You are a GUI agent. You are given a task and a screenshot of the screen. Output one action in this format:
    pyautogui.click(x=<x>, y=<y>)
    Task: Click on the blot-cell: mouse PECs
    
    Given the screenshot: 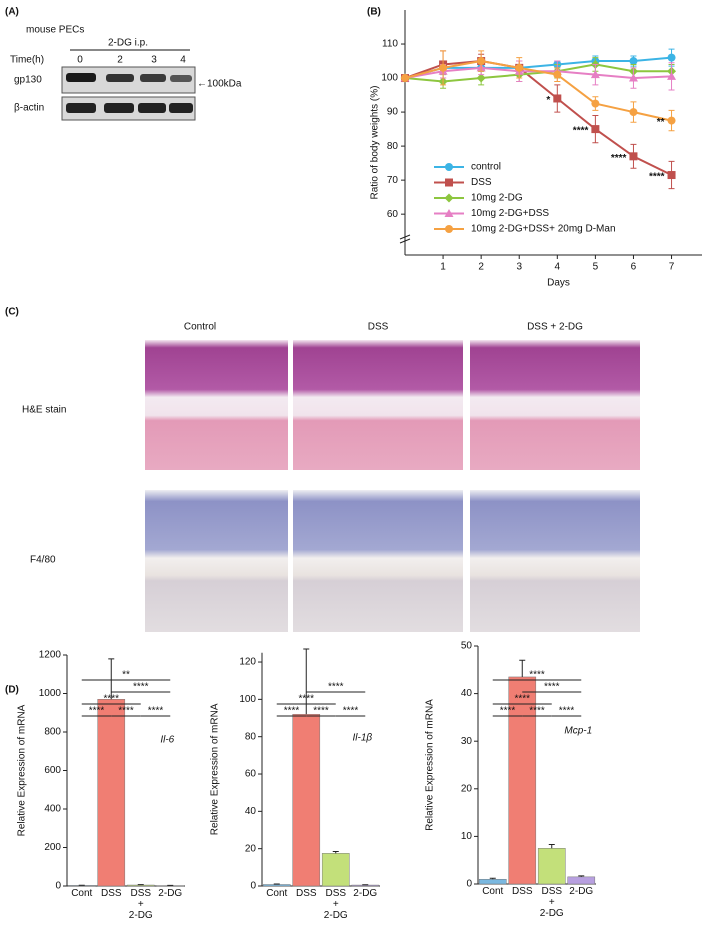 What is the action you would take?
    pyautogui.click(x=55, y=30)
    